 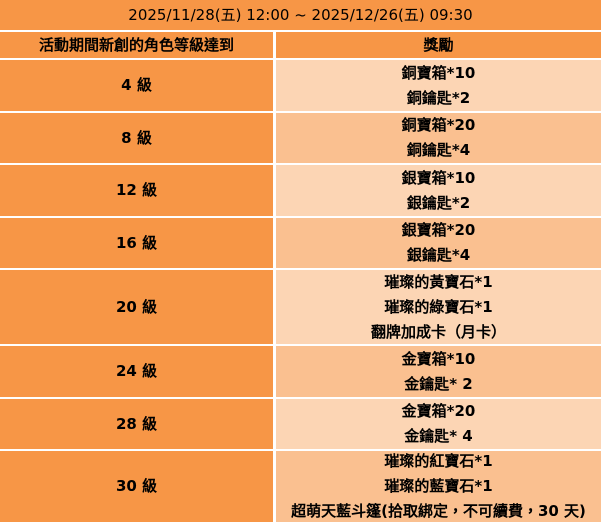 What do you see at coordinates (136, 190) in the screenshot?
I see `level-cell: 12 級` at bounding box center [136, 190].